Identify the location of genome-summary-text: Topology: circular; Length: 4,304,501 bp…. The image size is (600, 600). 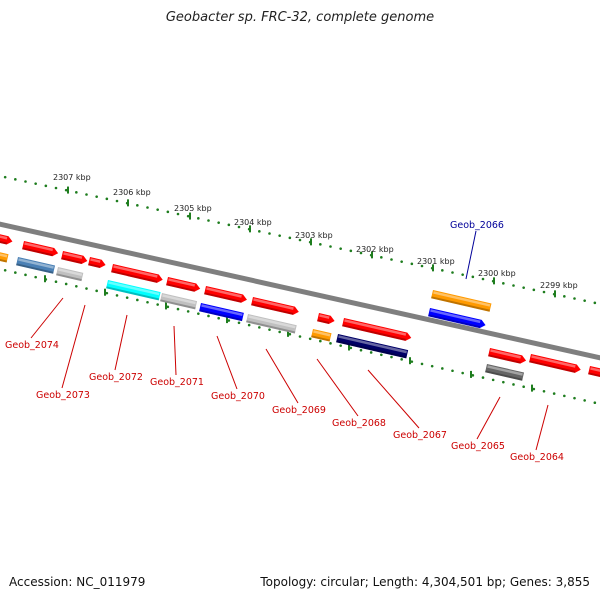
(425, 582).